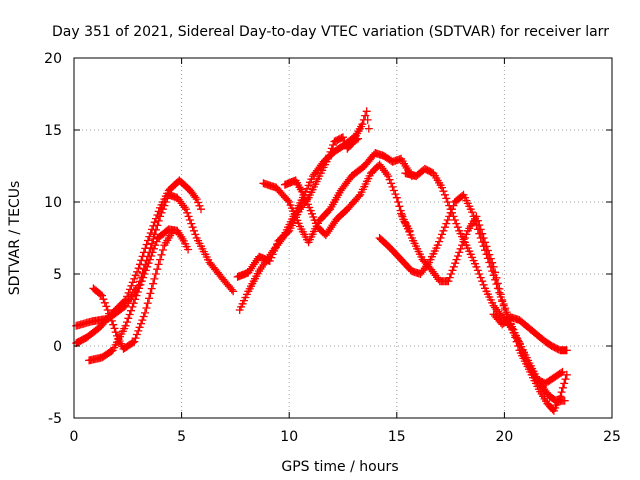  I want to click on x-axis-label: GPS time / hours, so click(339, 467).